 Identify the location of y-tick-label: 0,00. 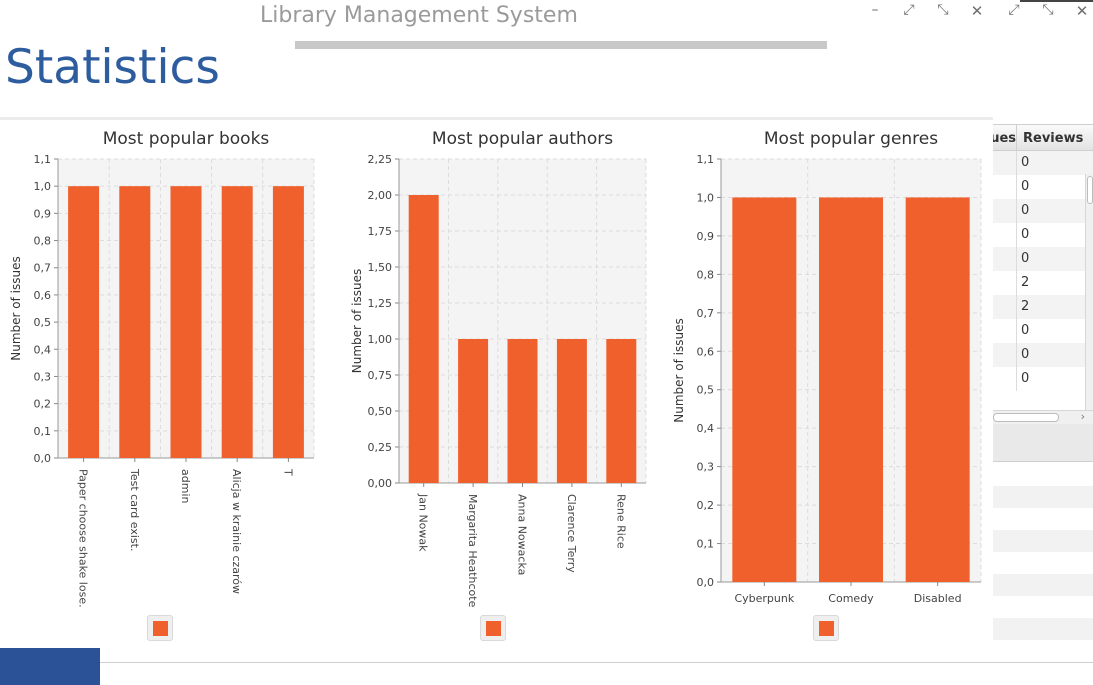
(380, 483).